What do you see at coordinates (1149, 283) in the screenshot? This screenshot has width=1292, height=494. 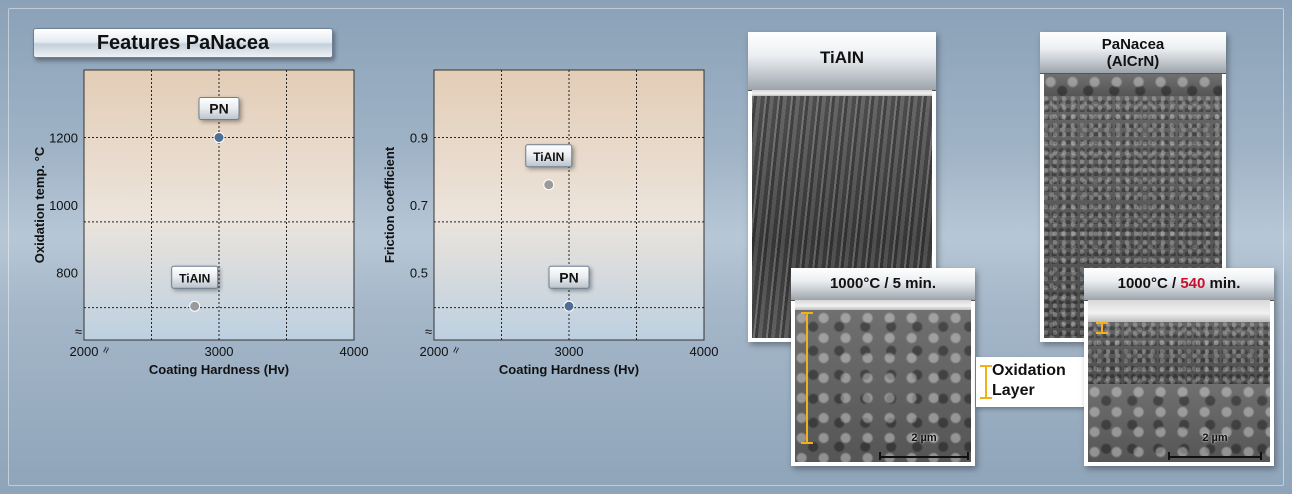 I see `panacea-inset-title-pre: 1000°C /` at bounding box center [1149, 283].